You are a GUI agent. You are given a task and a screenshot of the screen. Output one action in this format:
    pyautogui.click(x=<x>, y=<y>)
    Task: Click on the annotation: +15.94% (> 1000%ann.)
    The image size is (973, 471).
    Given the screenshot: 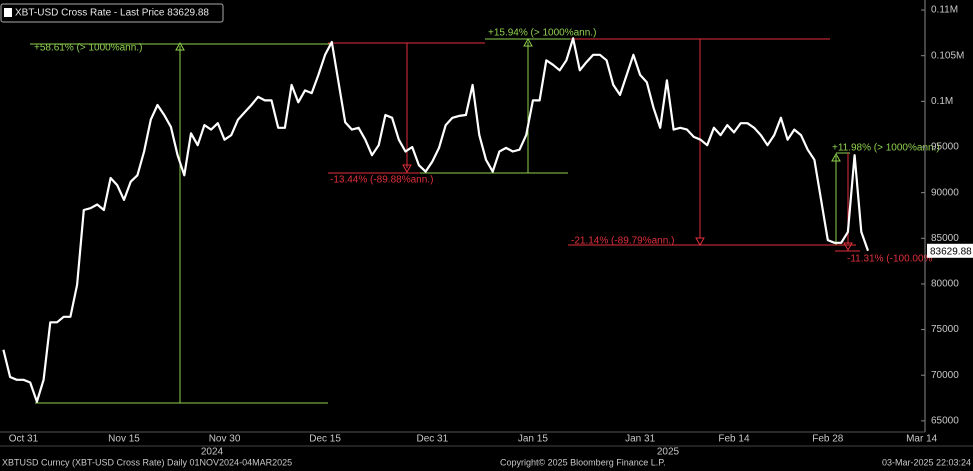 What is the action you would take?
    pyautogui.click(x=542, y=33)
    